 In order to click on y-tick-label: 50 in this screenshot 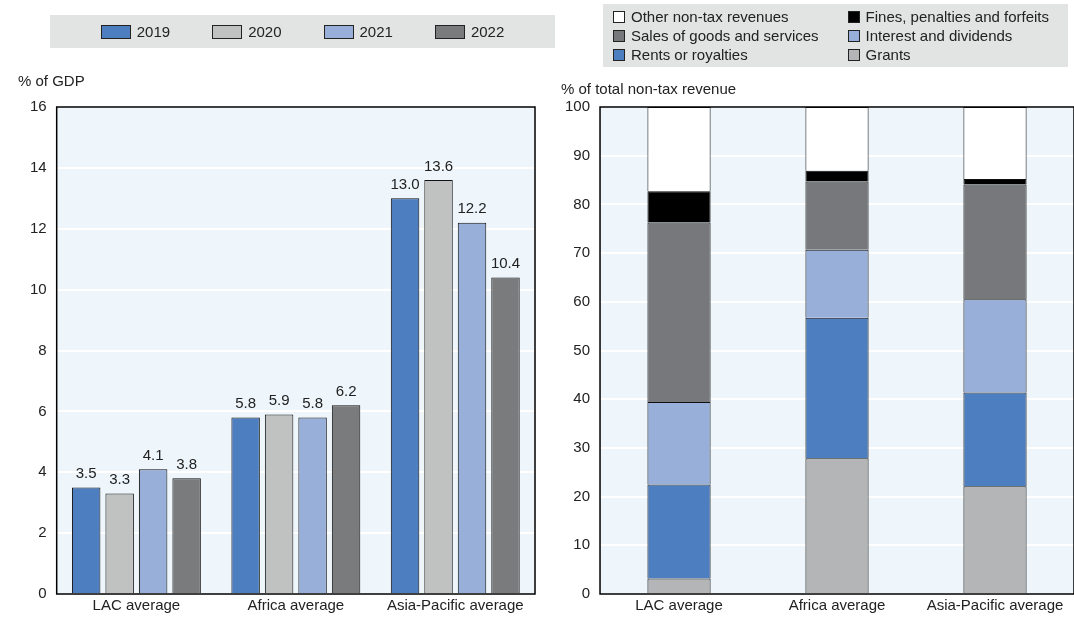, I will do `click(582, 349)`.